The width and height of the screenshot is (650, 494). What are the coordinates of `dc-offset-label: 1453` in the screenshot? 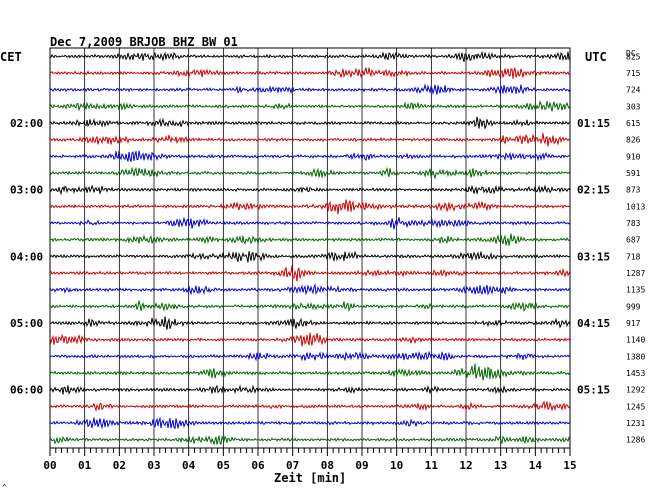 It's located at (635, 373).